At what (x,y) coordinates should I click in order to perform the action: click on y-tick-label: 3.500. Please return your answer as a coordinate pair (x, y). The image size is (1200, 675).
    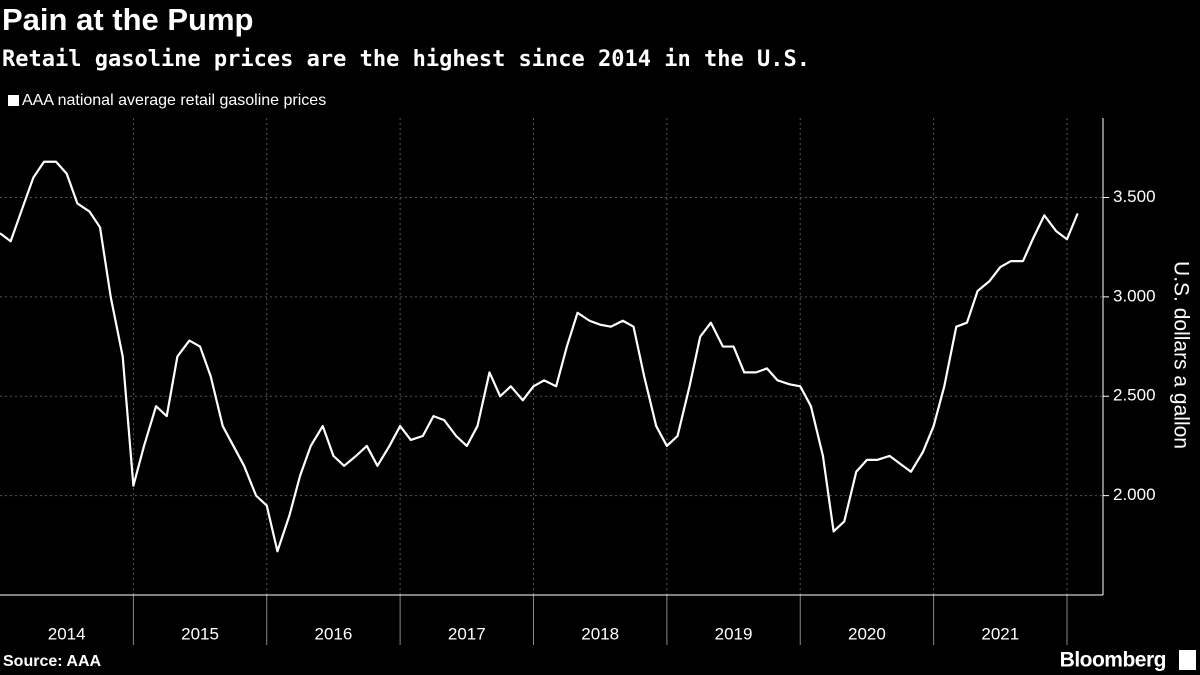
    Looking at the image, I should click on (1134, 196).